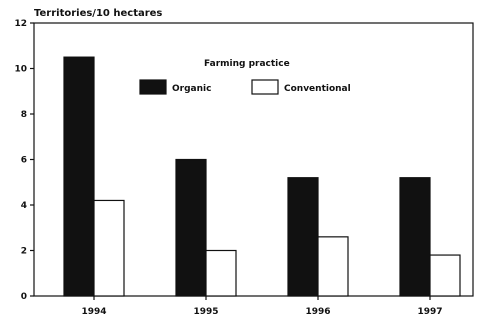 The width and height of the screenshot is (484, 320). What do you see at coordinates (303, 237) in the screenshot?
I see `bar-organic-1996` at bounding box center [303, 237].